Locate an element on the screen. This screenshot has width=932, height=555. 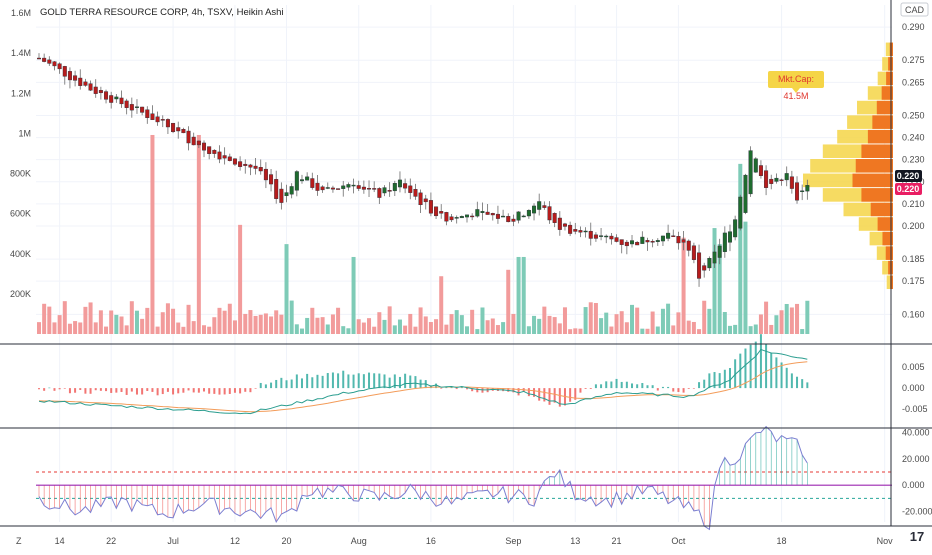
volume-tick-label: 1.6M is located at coordinates (21, 13).